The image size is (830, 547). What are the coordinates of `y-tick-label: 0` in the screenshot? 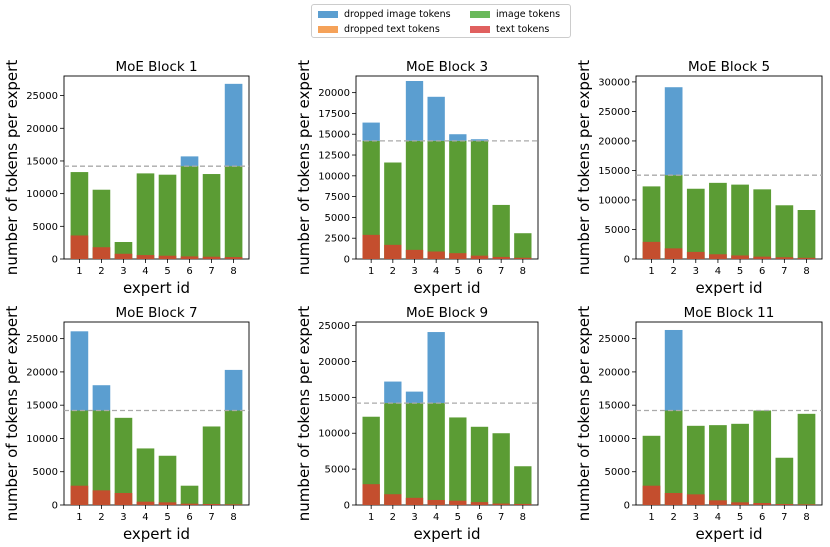 It's located at (55, 506).